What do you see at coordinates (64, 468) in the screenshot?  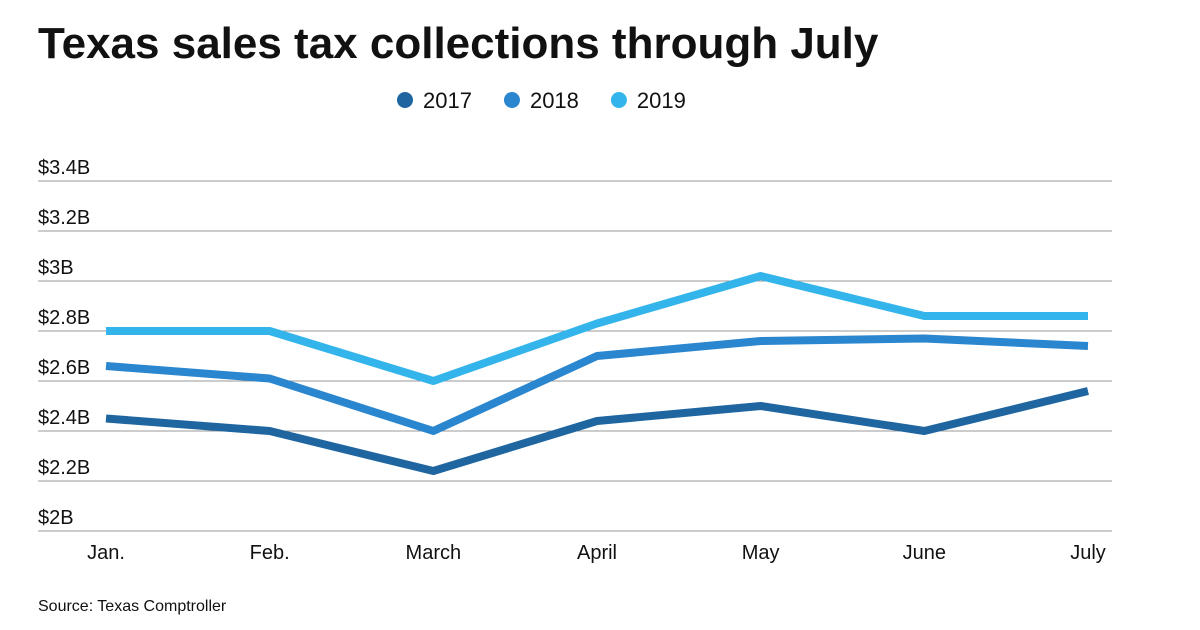 I see `y-tick-label: $2.2B` at bounding box center [64, 468].